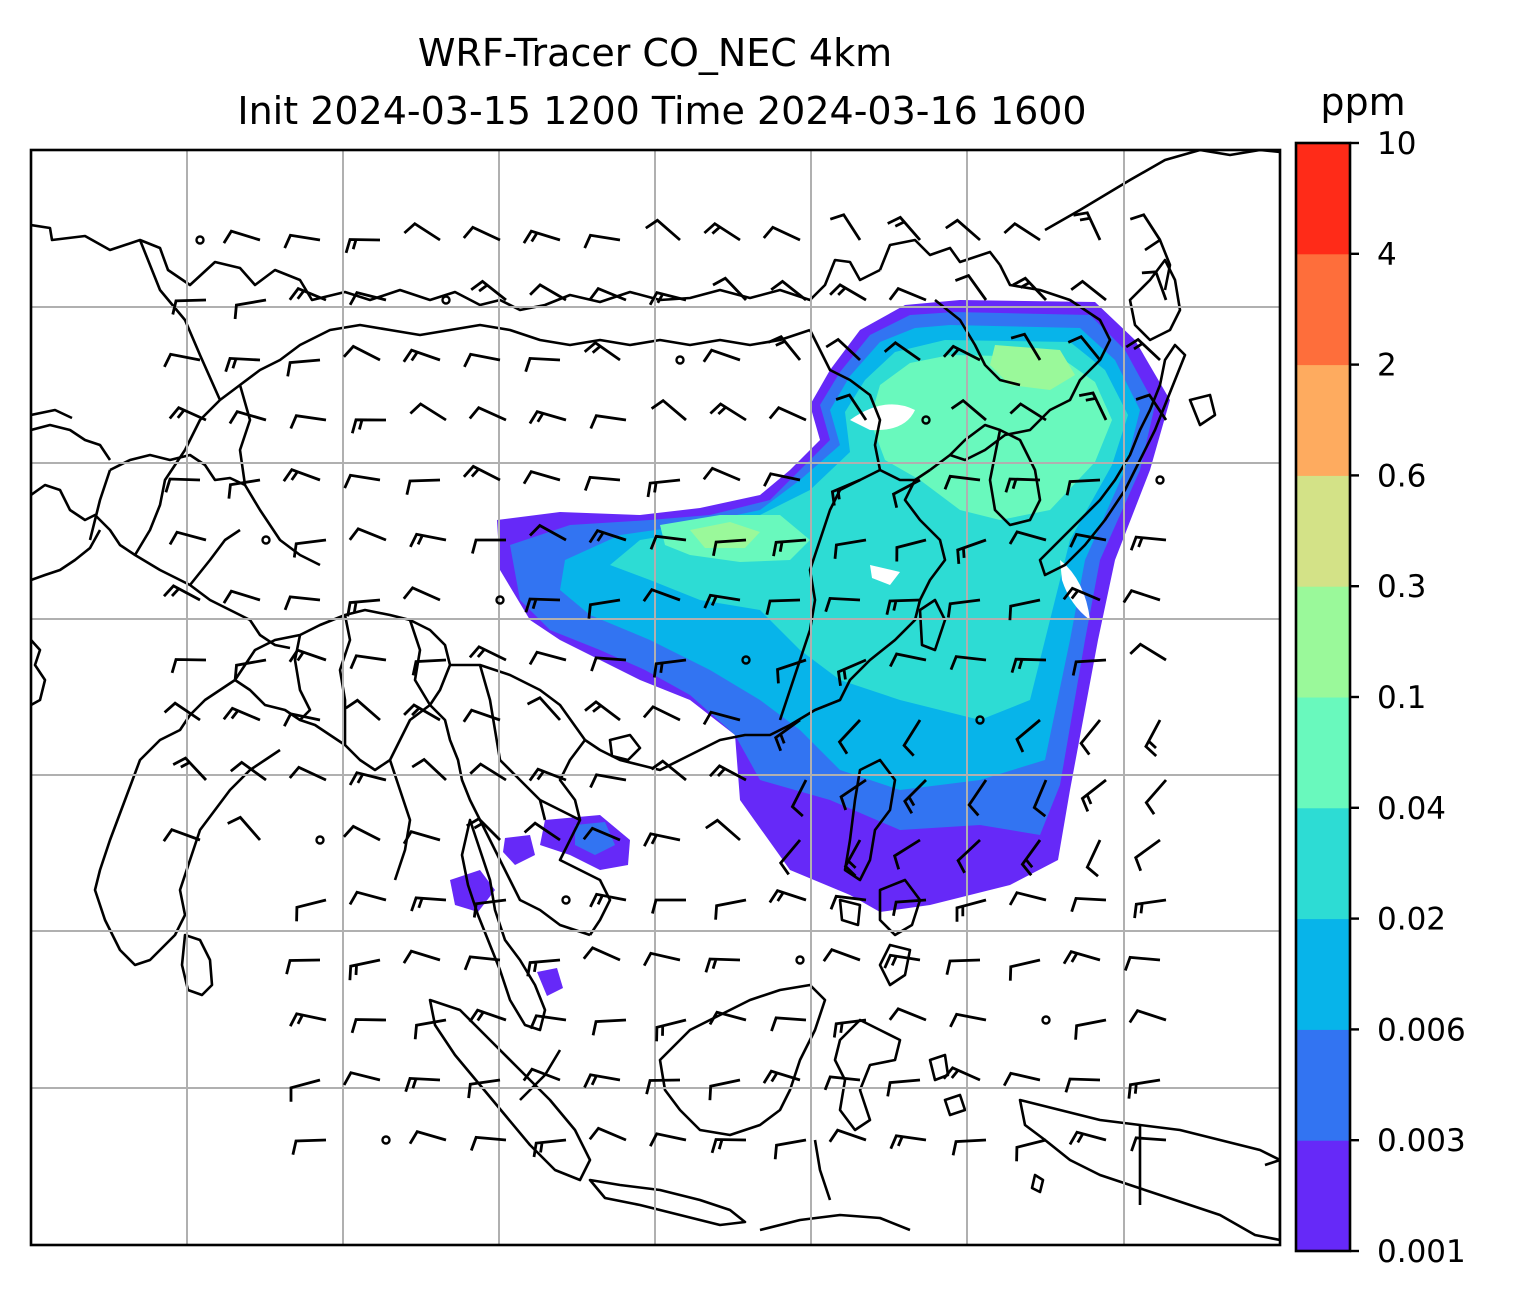  What do you see at coordinates (1411, 809) in the screenshot?
I see `colorbar-tick-label: 0.04` at bounding box center [1411, 809].